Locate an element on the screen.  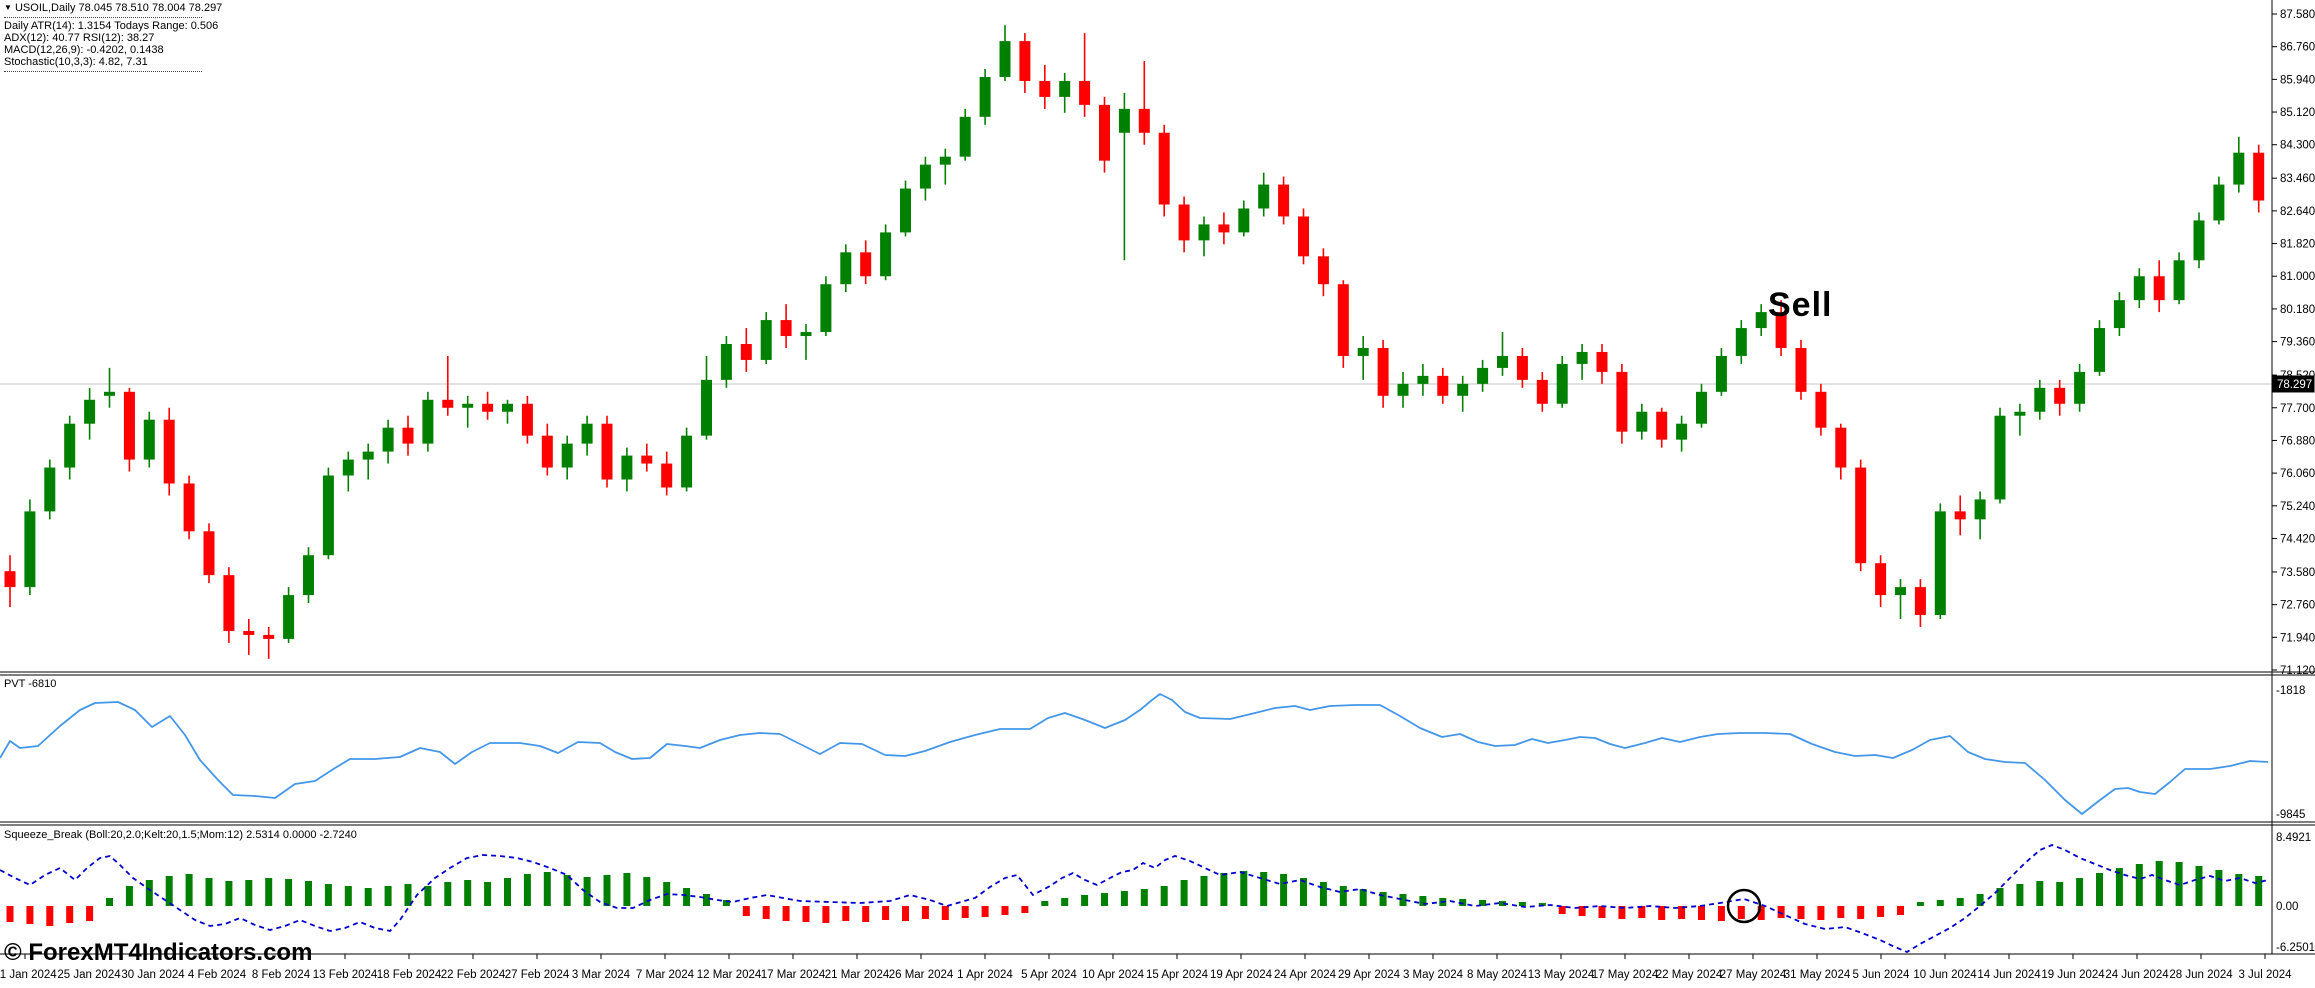
date-label: 30 Jan 2024 is located at coordinates (153, 975).